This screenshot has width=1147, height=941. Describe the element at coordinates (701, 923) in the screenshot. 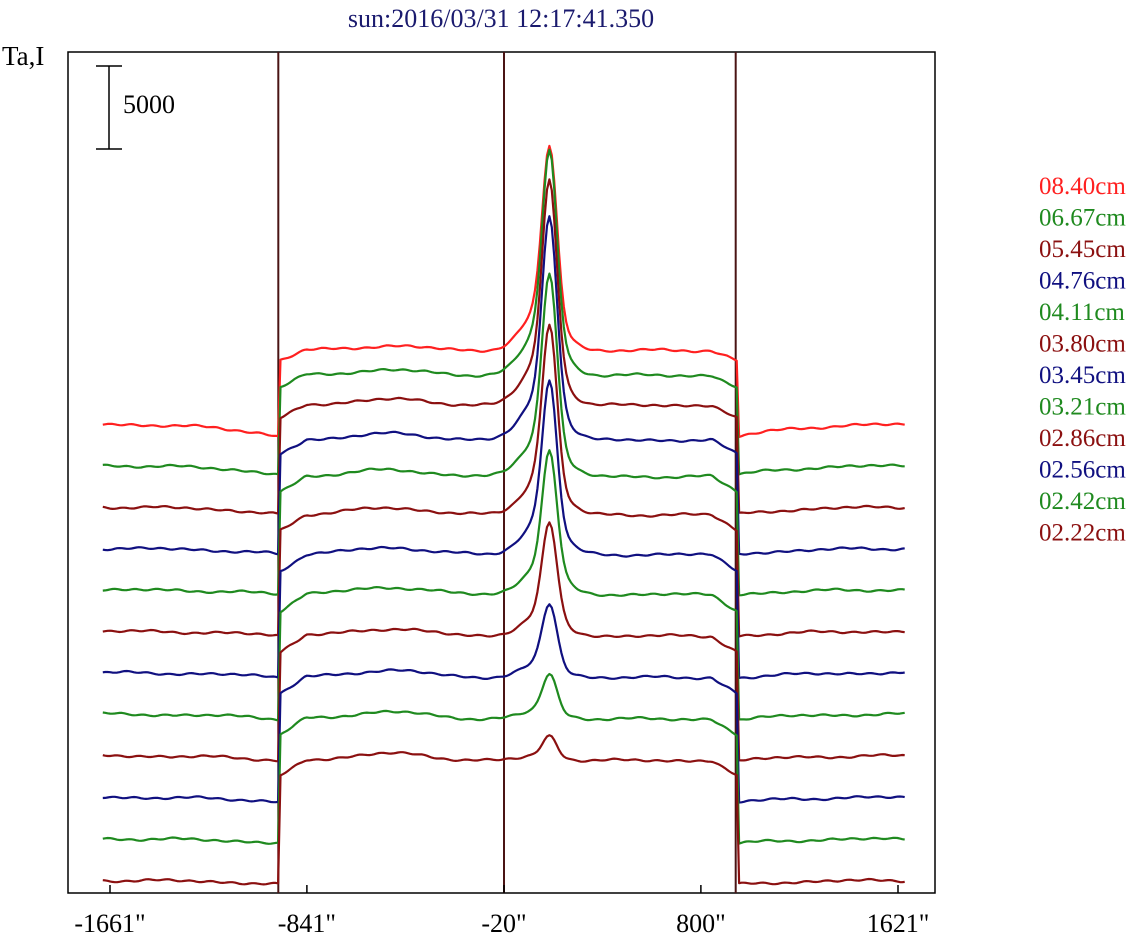

I see `x-tick-label-4: 800"` at that location.